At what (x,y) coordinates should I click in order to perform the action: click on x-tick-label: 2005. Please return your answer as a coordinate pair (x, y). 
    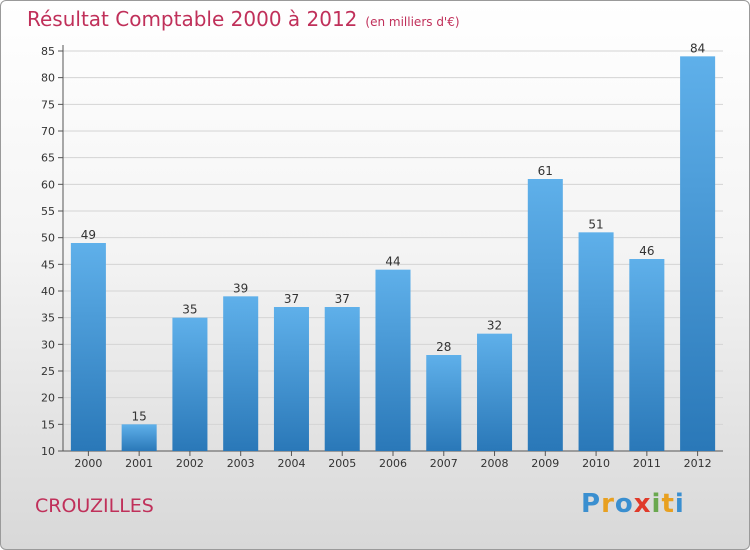
    Looking at the image, I should click on (342, 463).